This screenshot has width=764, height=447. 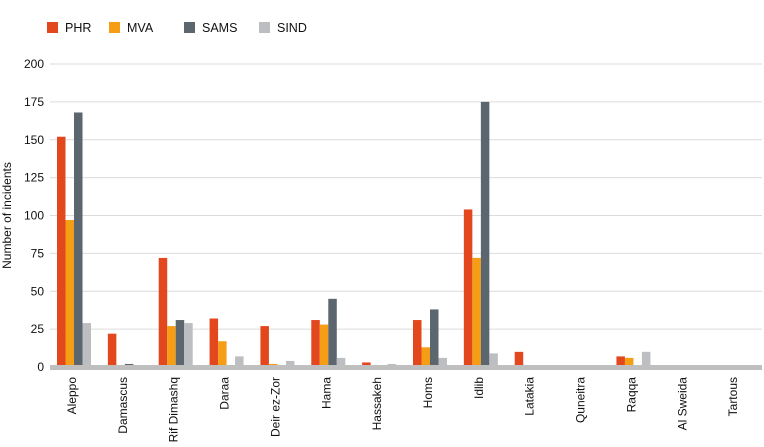 I want to click on x-tick-label: Idlib, so click(x=479, y=388).